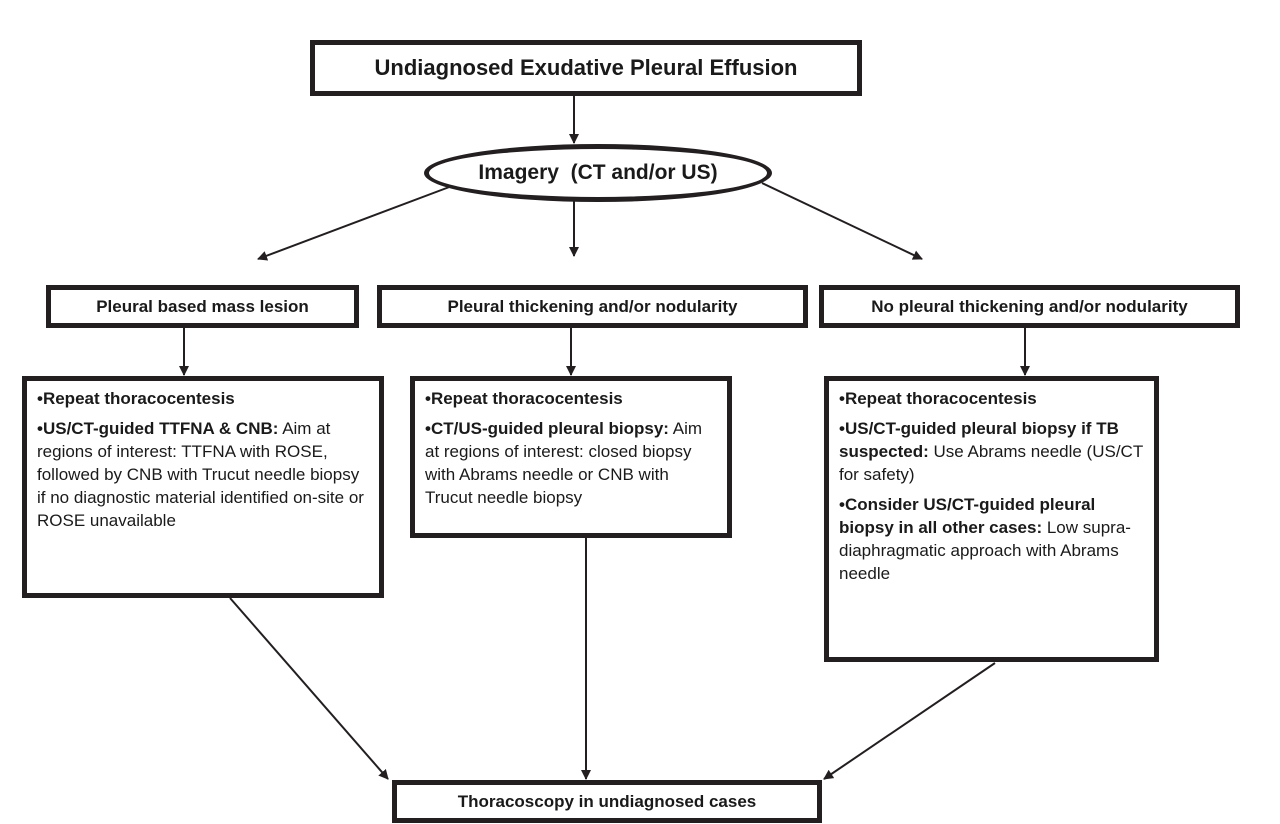 This screenshot has height=824, width=1280. What do you see at coordinates (586, 68) in the screenshot?
I see `top-box: Undiagnosed Exudative Pleural Effusion` at bounding box center [586, 68].